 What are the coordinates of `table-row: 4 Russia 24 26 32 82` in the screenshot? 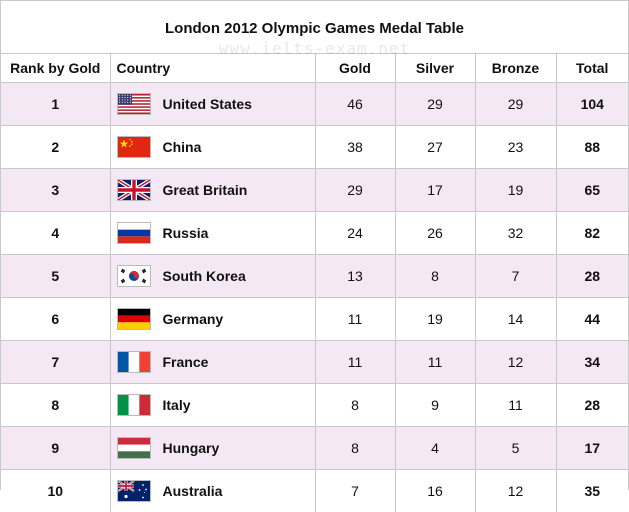 It's located at (314, 233).